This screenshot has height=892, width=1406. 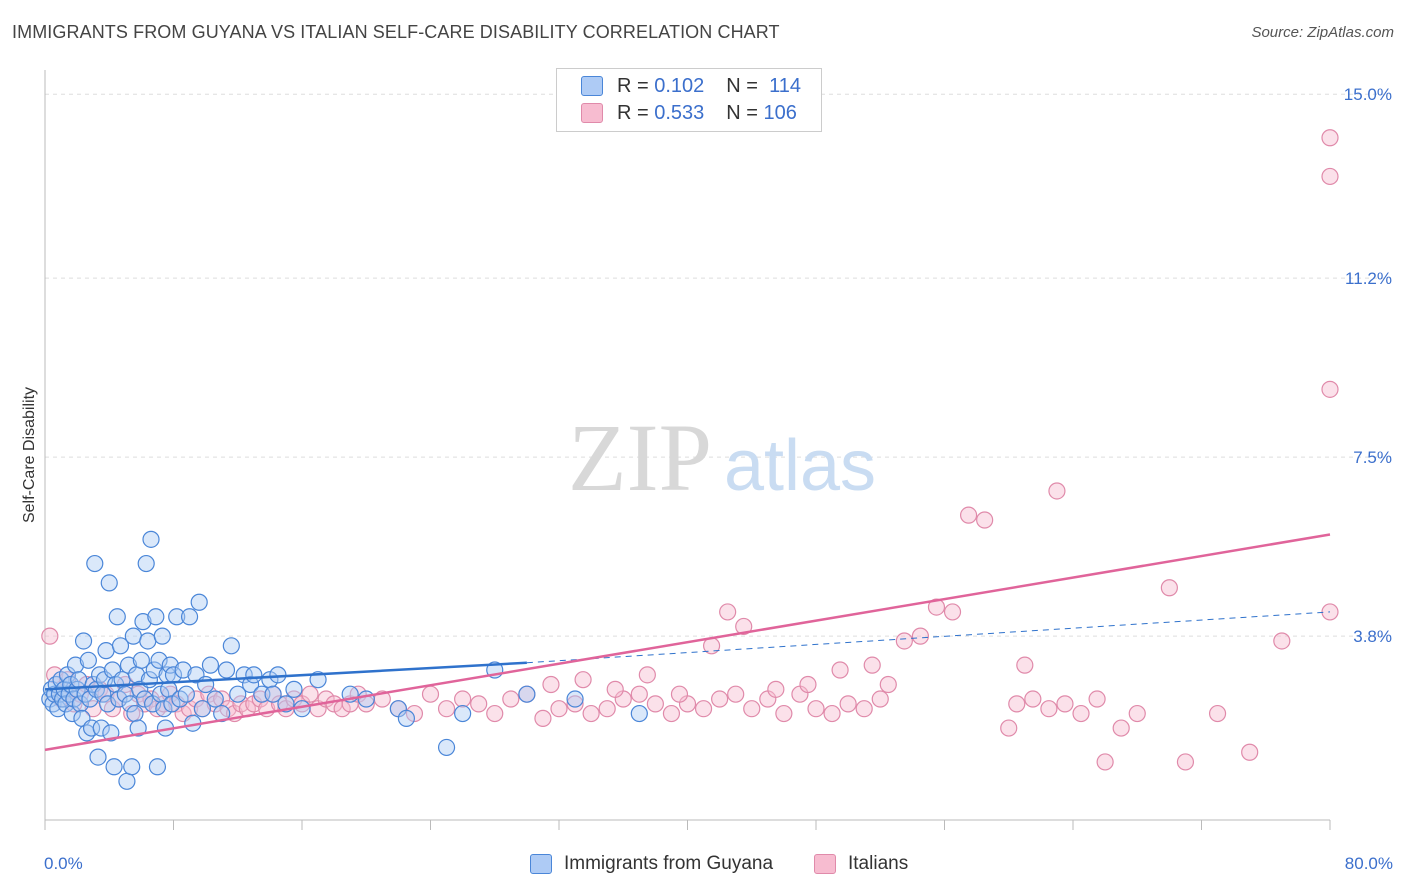 What do you see at coordinates (344, 660) in the screenshot?
I see `series-guyana` at bounding box center [344, 660].